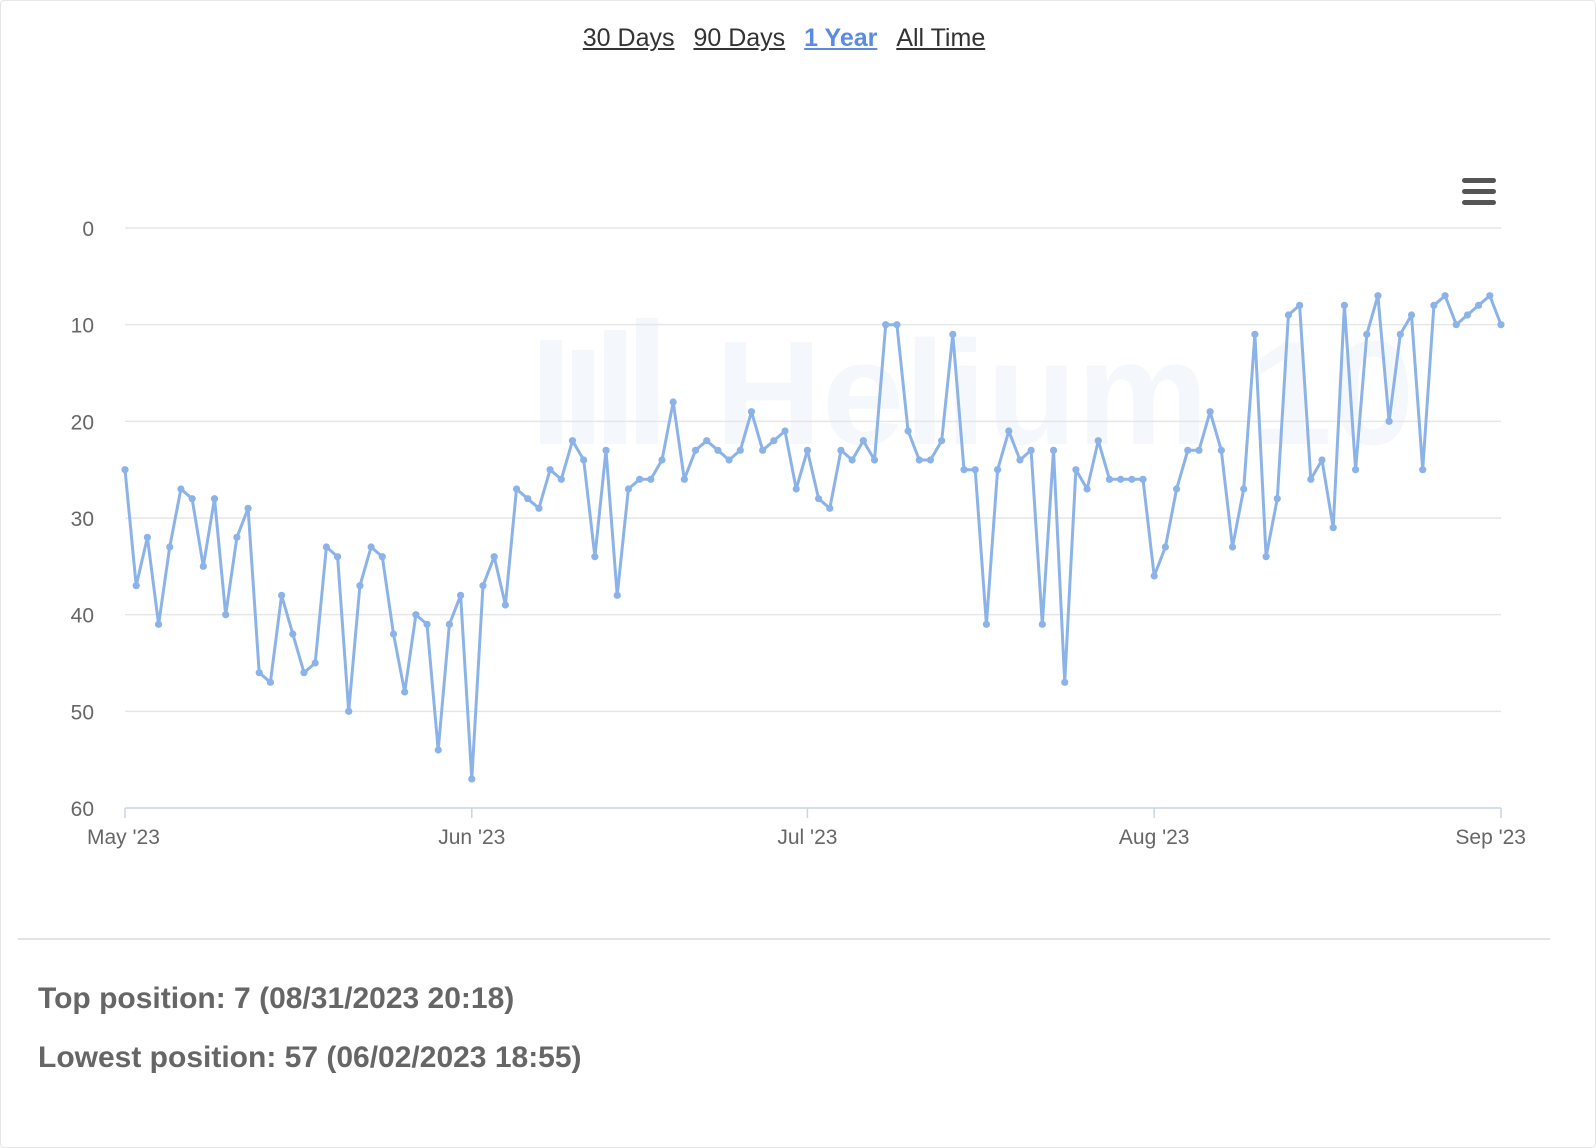  I want to click on tab-all-time: All Time, so click(941, 38).